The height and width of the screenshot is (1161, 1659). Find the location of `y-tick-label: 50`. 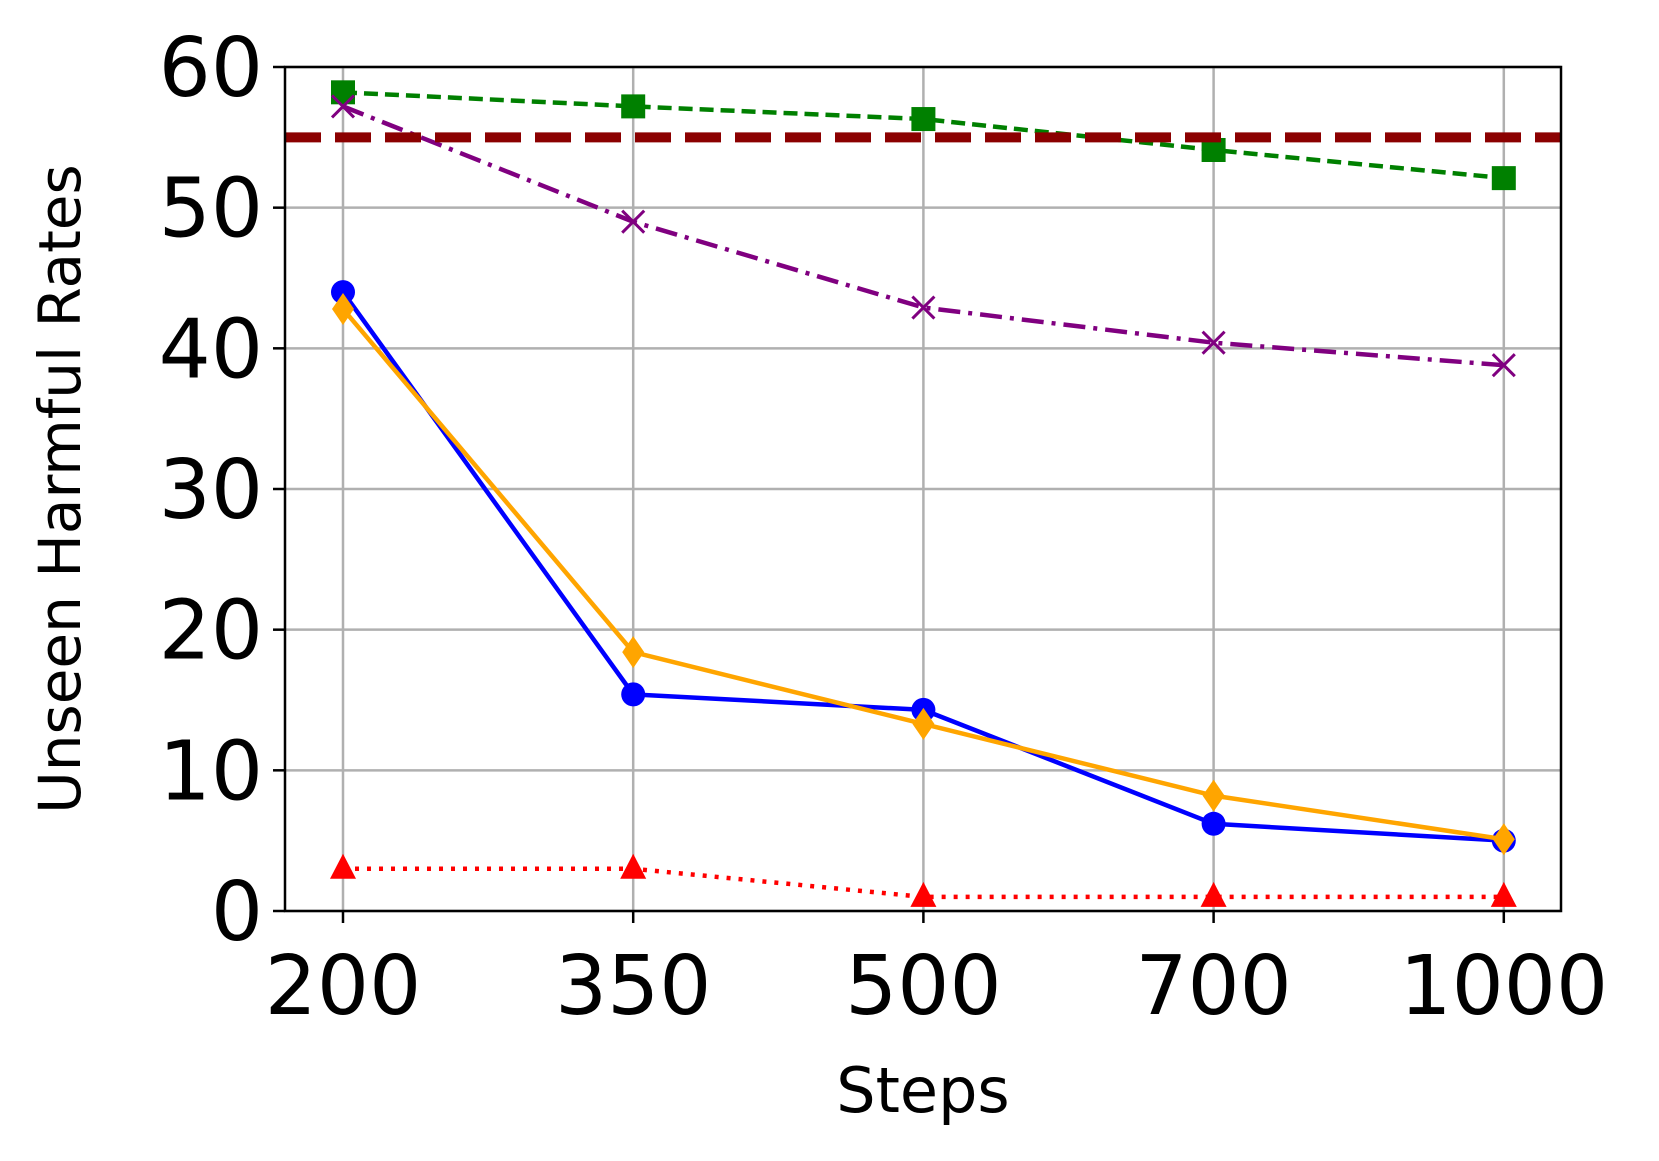

y-tick-label: 50 is located at coordinates (211, 209).